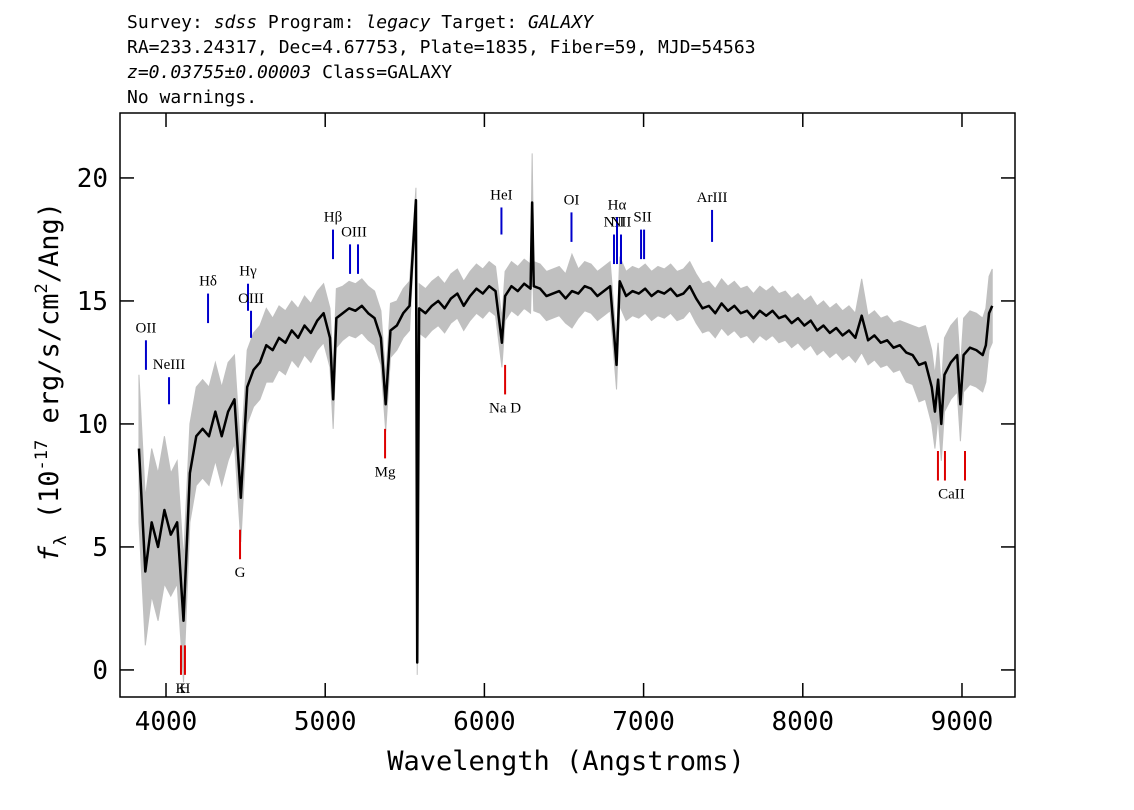  What do you see at coordinates (92, 302) in the screenshot?
I see `y-tick-label: 15` at bounding box center [92, 302].